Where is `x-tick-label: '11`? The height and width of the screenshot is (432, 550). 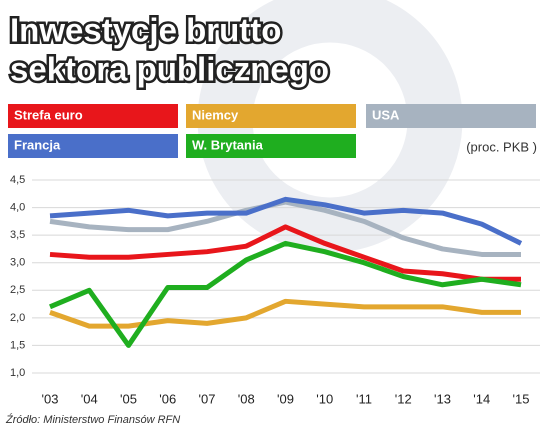 x-tick-label: '11 is located at coordinates (364, 398).